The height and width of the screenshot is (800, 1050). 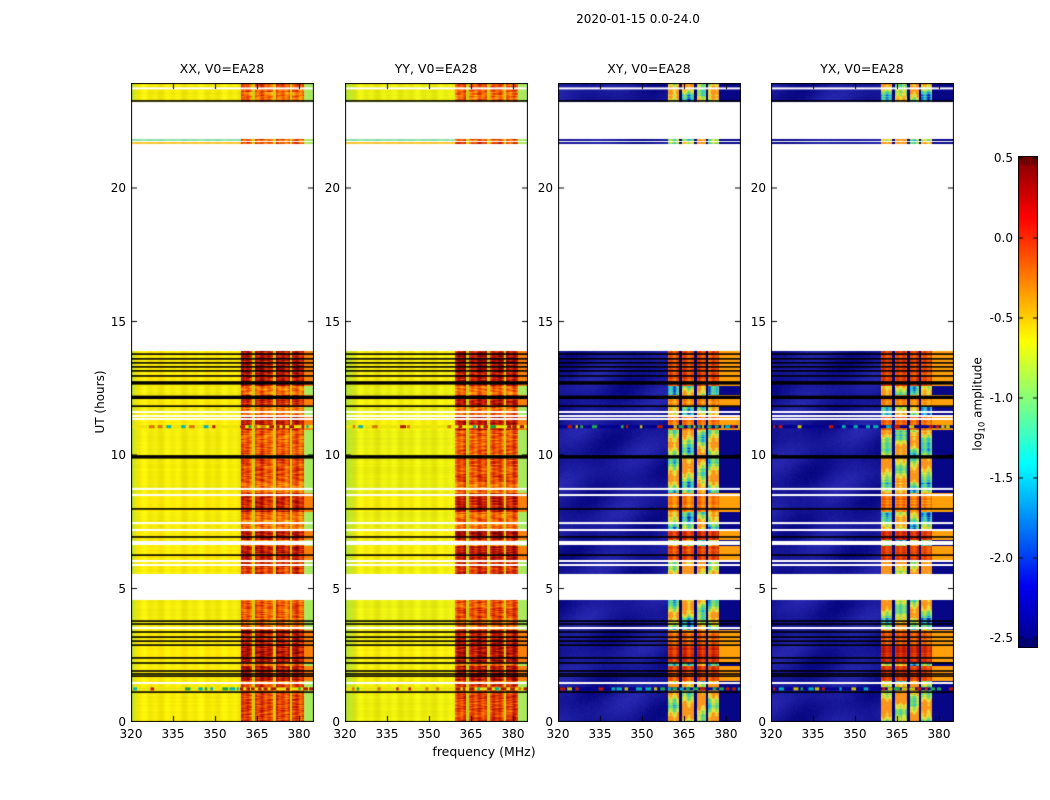 I want to click on colorbar-tick-label: -1.5, so click(x=1001, y=478).